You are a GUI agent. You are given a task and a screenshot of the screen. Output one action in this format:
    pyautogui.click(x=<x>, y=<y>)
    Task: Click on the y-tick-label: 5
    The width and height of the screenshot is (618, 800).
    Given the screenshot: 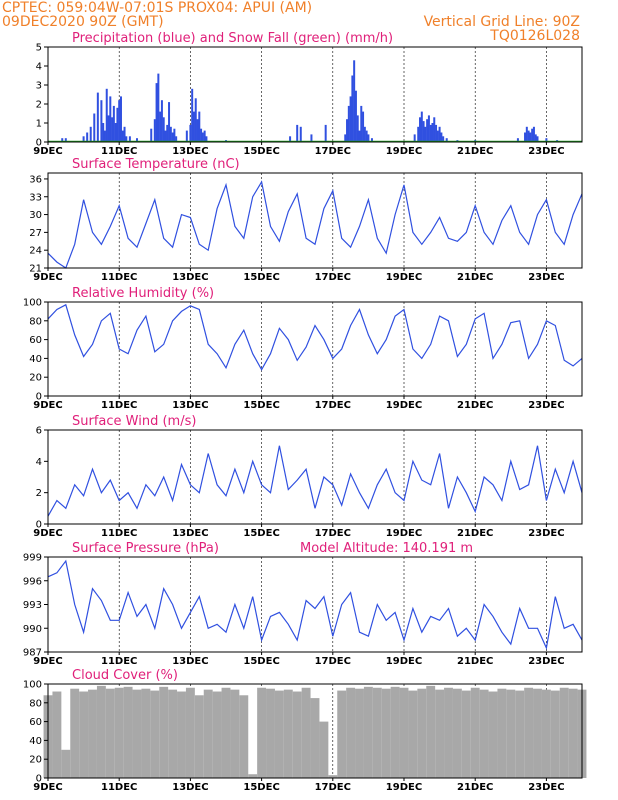 What is the action you would take?
    pyautogui.click(x=39, y=48)
    